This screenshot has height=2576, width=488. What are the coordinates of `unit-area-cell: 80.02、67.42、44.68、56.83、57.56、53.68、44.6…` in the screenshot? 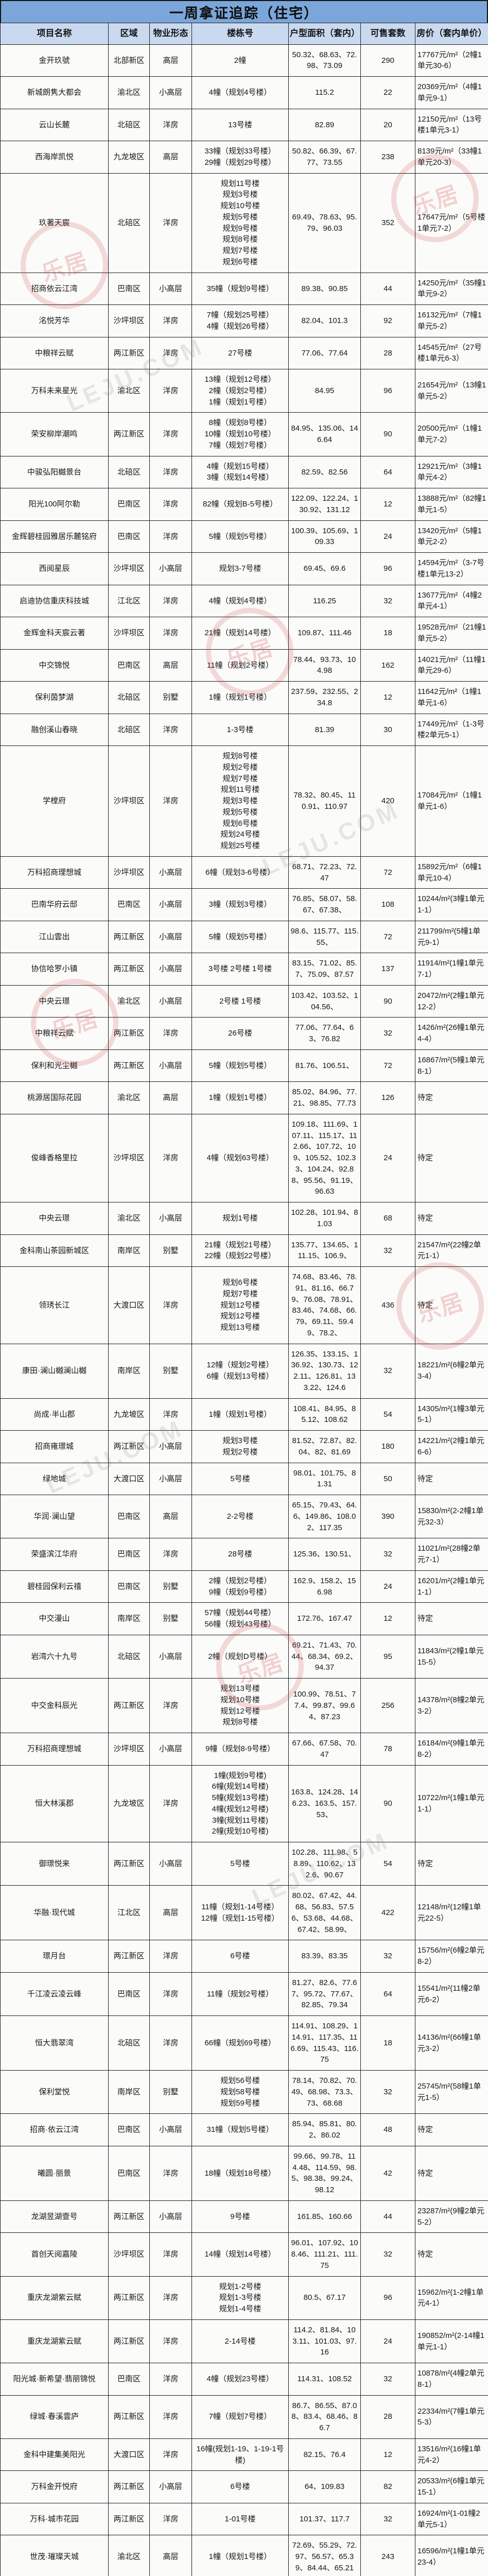 It's located at (325, 1913).